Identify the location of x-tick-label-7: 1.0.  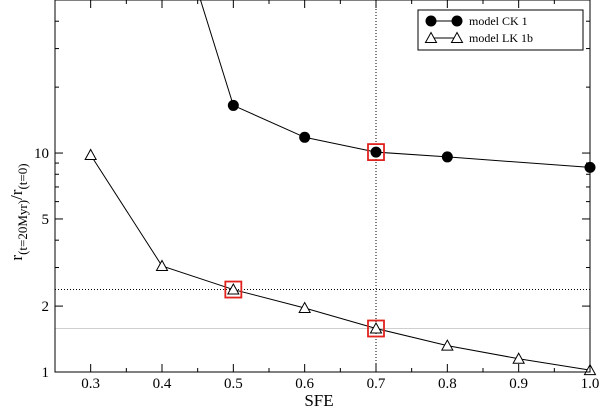
(590, 384).